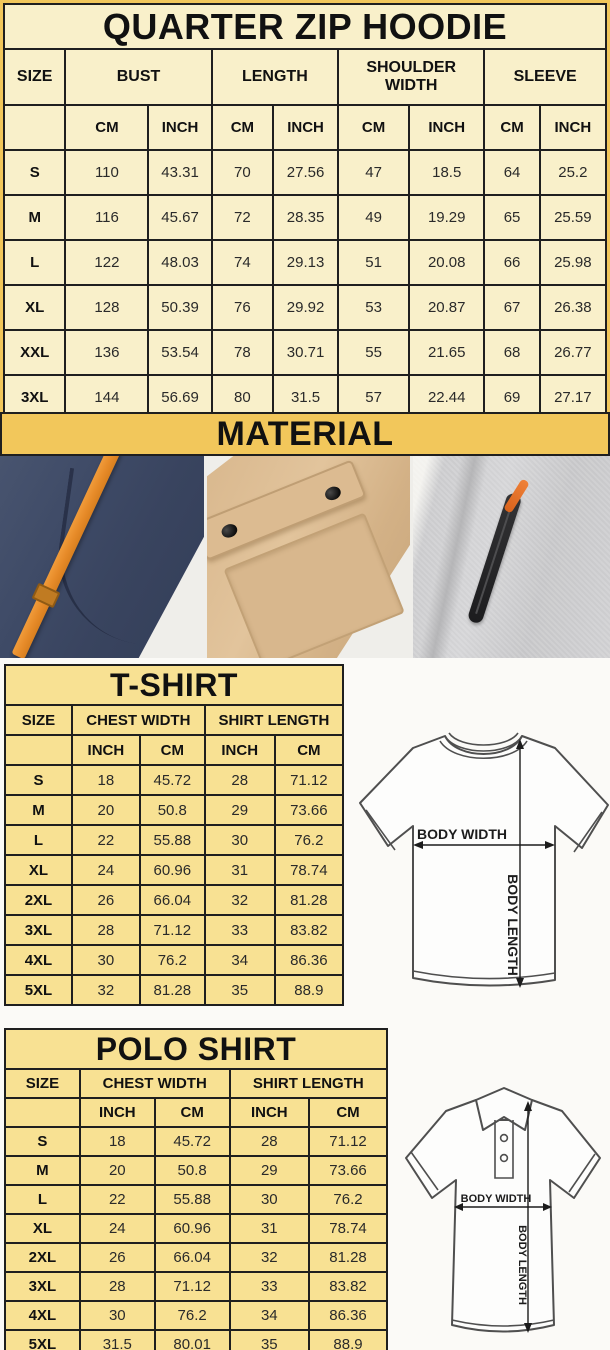  What do you see at coordinates (512, 217) in the screenshot?
I see `value-cell: 65` at bounding box center [512, 217].